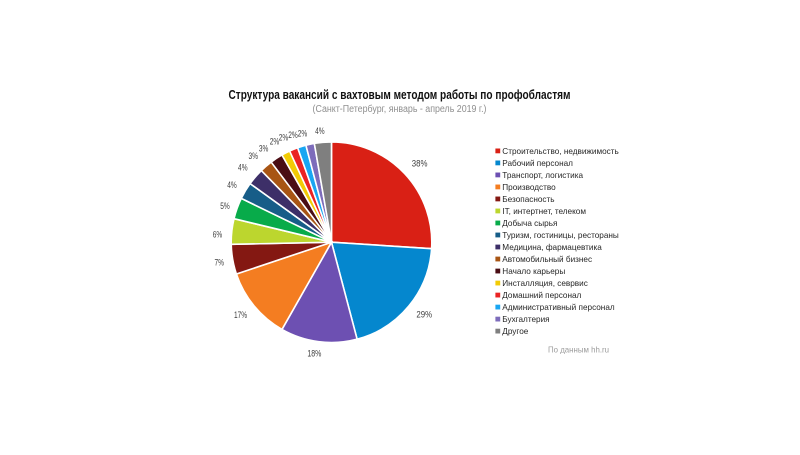  I want to click on svg-text: Инсталляция, севрвис, so click(545, 283).